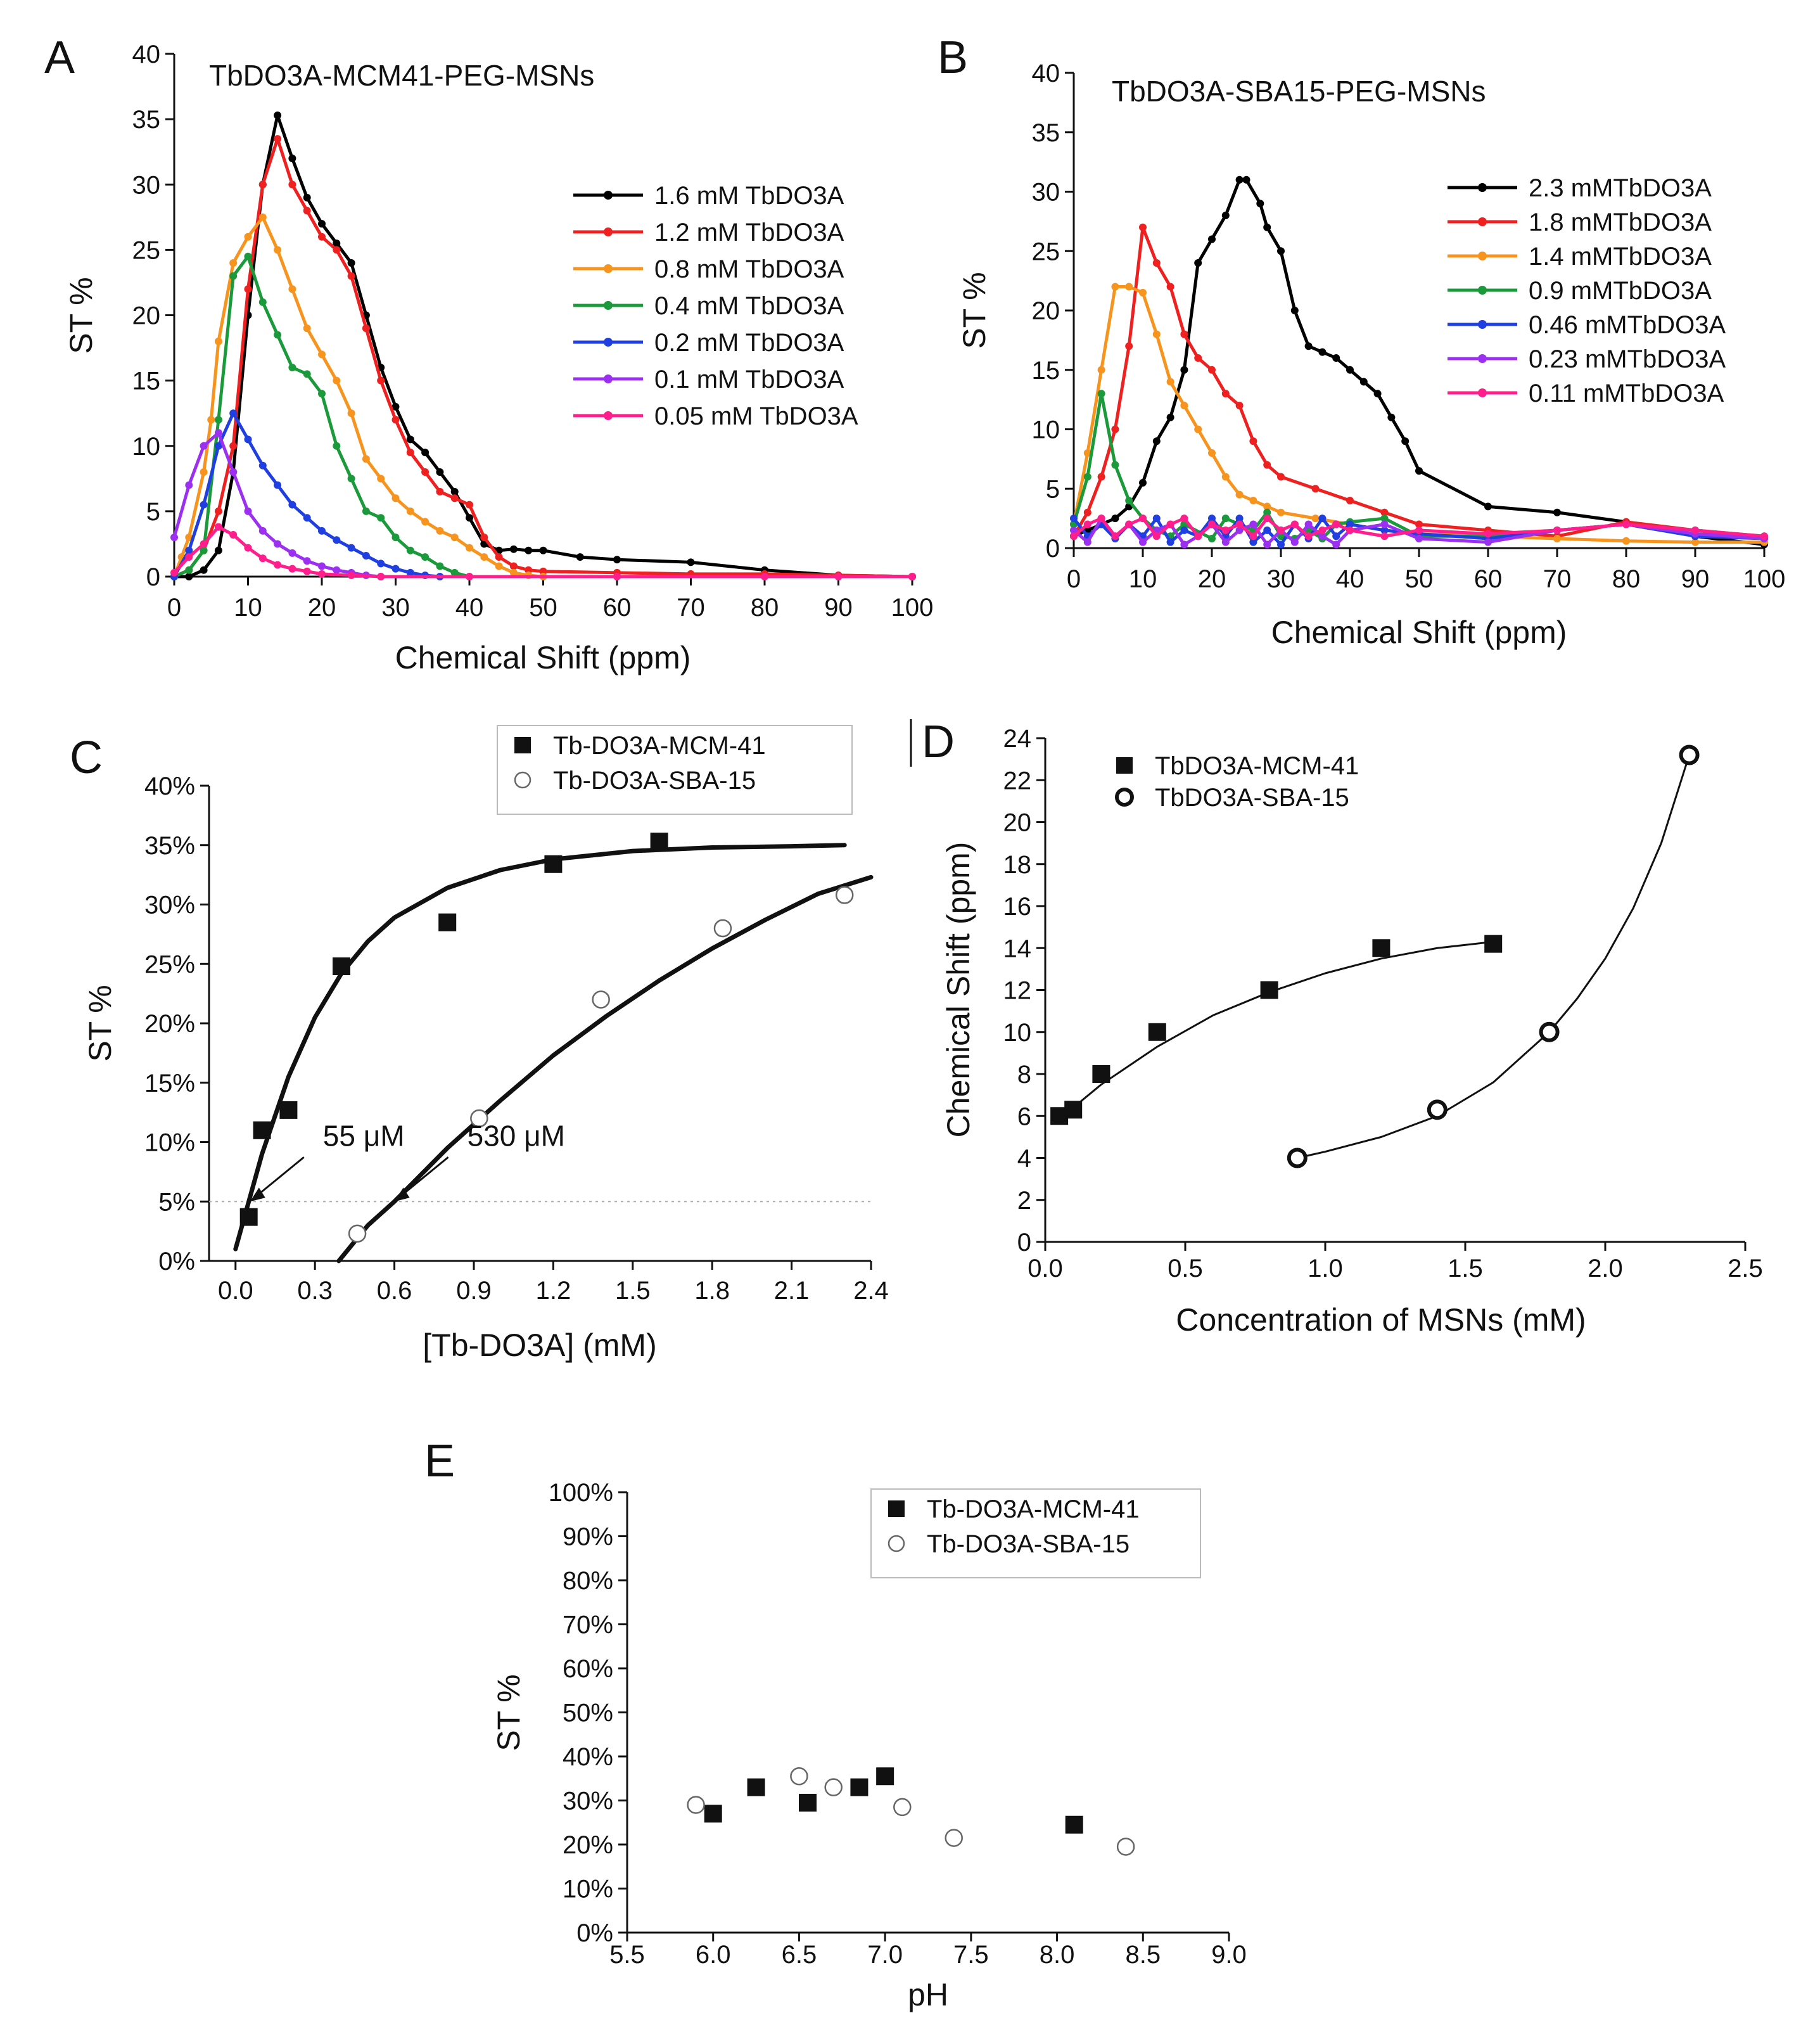 This screenshot has height=2027, width=1820. What do you see at coordinates (958, 990) in the screenshot?
I see `y-axis-title: Chemical Shift (ppm)` at bounding box center [958, 990].